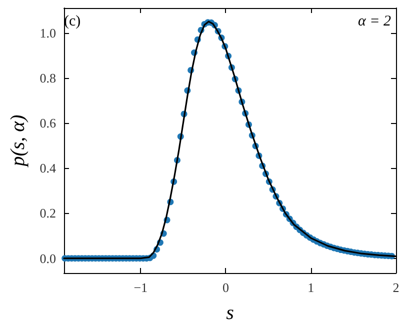 This screenshot has height=328, width=407. I want to click on y-axis-title: p(s, α), so click(18, 141).